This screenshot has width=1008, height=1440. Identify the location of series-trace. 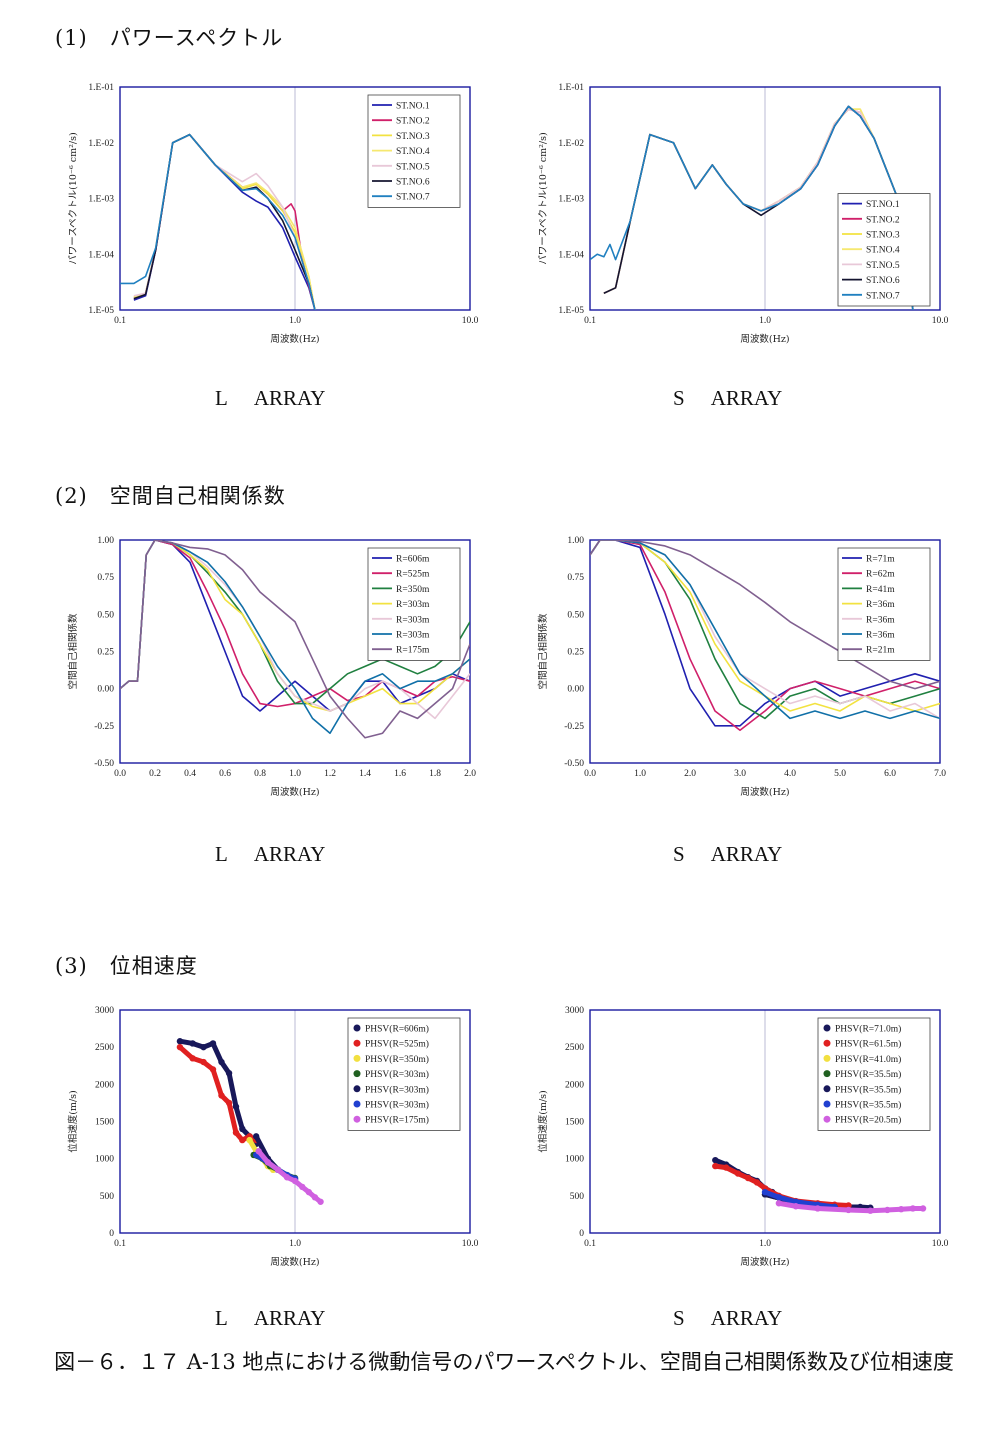
(218, 1093).